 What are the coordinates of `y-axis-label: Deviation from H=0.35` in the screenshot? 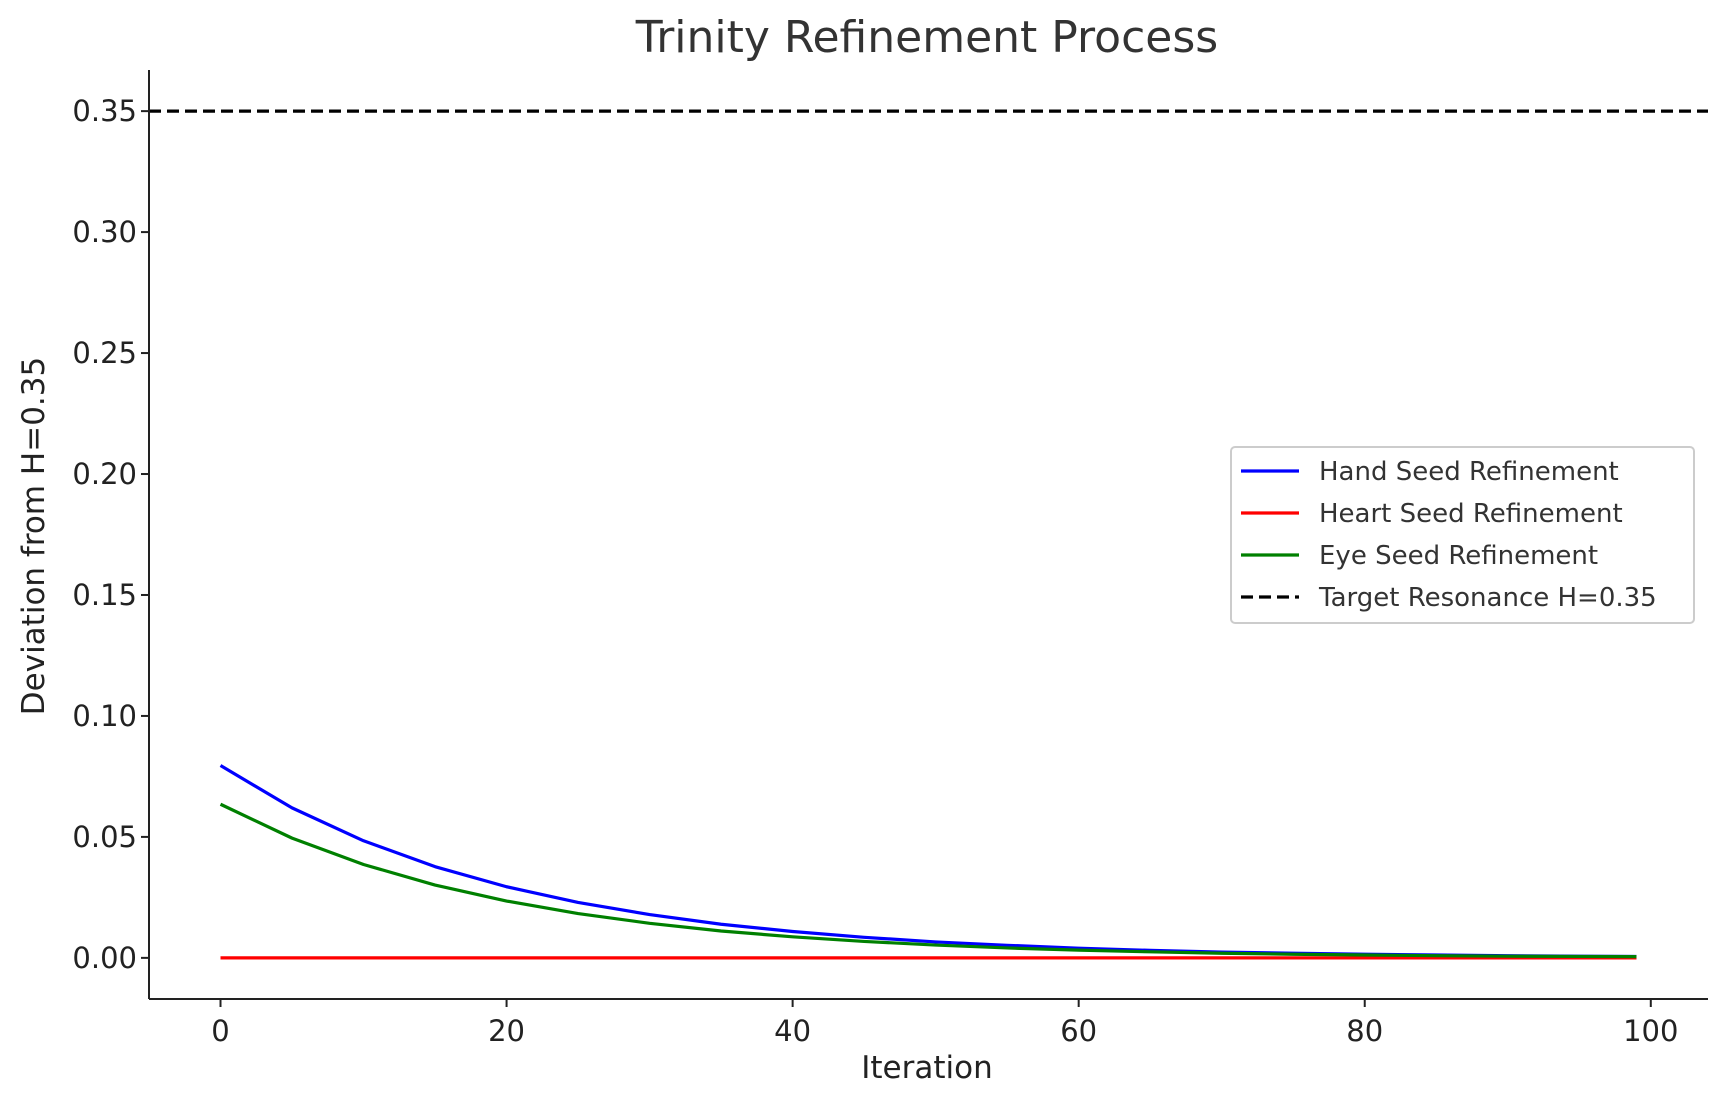 It's located at (34, 536).